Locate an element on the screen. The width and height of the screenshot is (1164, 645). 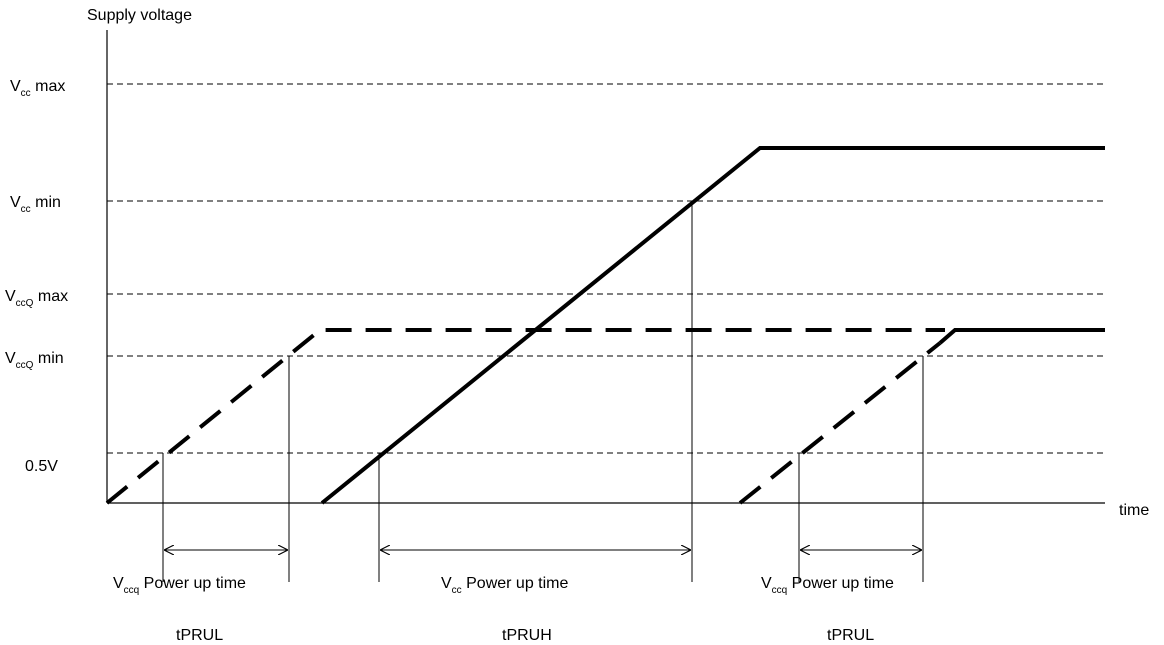
vccq-power-up-label-2: Vccq Power up time is located at coordinates (827, 585).